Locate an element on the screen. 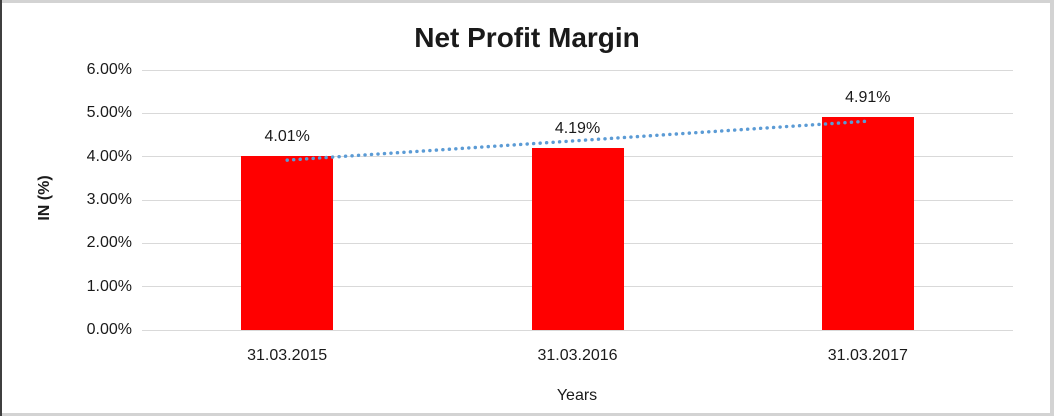 This screenshot has width=1054, height=416. x-axis-title: Years is located at coordinates (577, 395).